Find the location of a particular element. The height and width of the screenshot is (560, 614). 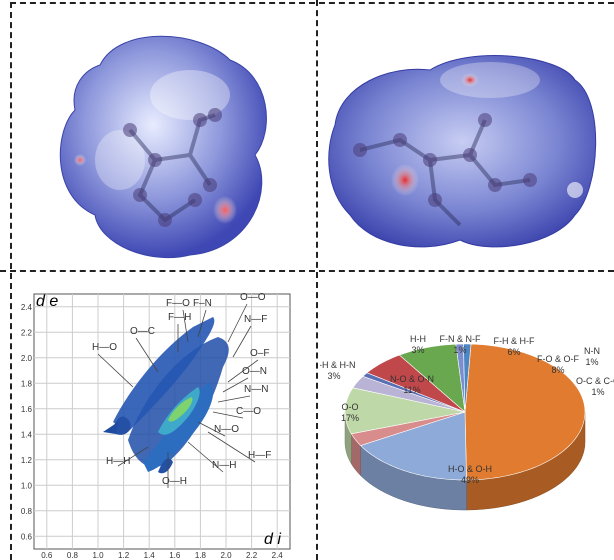

y-tick-label: 0.6 is located at coordinates (27, 536).